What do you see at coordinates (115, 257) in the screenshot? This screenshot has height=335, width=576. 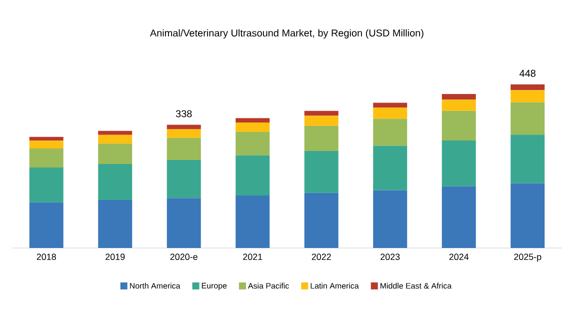 I see `x-tick-label: 2019` at bounding box center [115, 257].